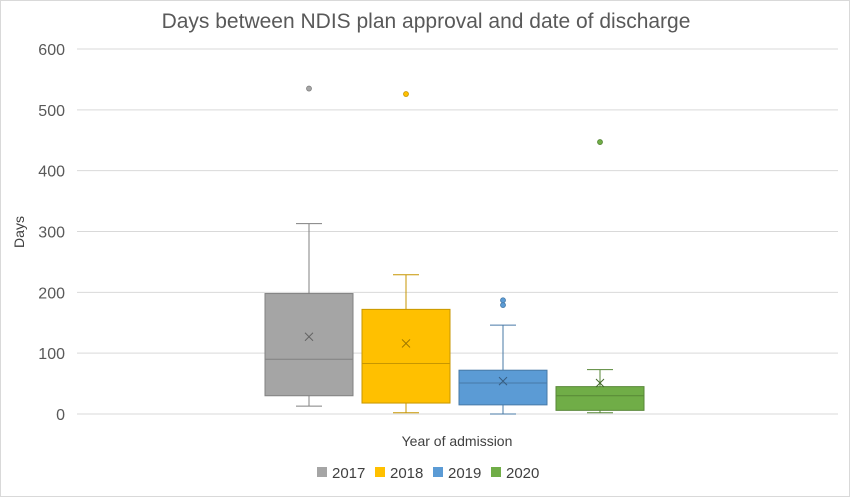  I want to click on legend-label-2018: 2018, so click(406, 473).